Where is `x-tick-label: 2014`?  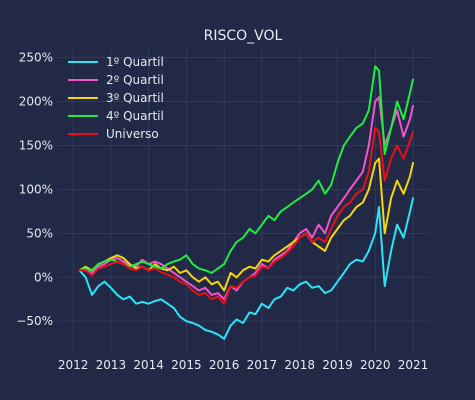
x-tick-label: 2014 is located at coordinates (148, 365).